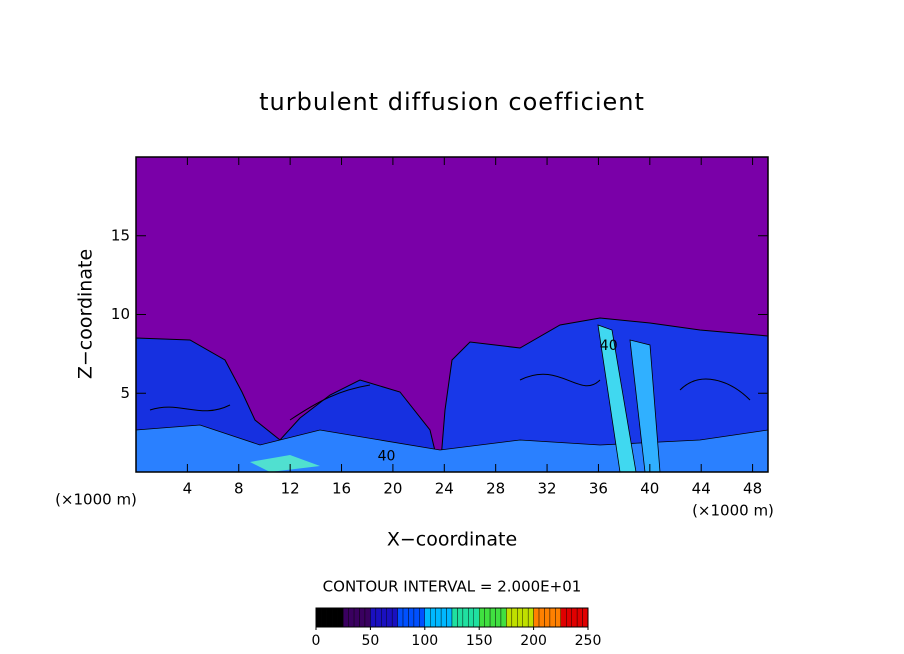  What do you see at coordinates (495, 489) in the screenshot?
I see `x-tick-label: 28` at bounding box center [495, 489].